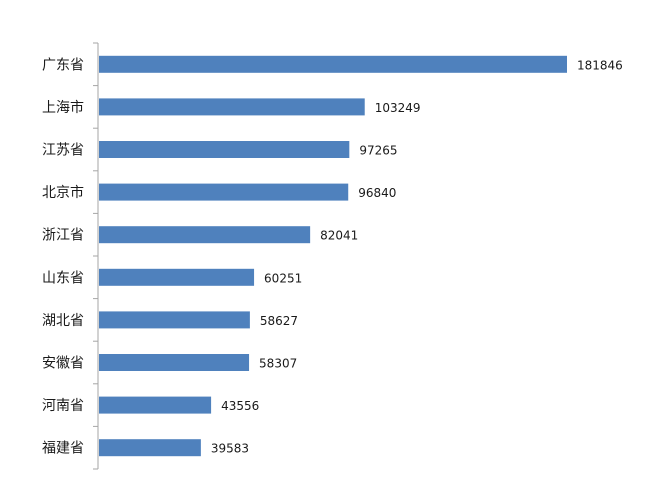 The image size is (650, 482). Describe the element at coordinates (398, 108) in the screenshot. I see `value-label-1: 103249` at that location.